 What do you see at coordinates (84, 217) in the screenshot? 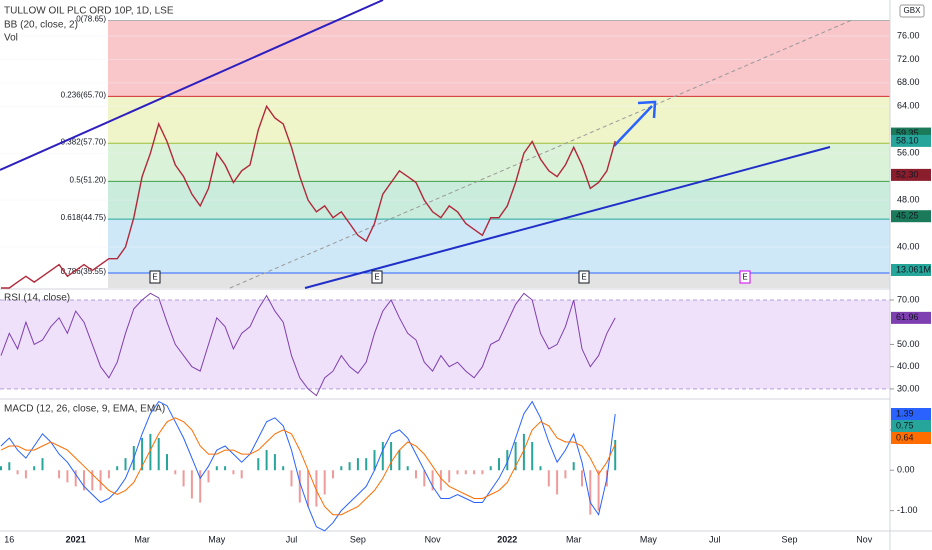
I see `fib-label: 0.618(44.75)` at bounding box center [84, 217].